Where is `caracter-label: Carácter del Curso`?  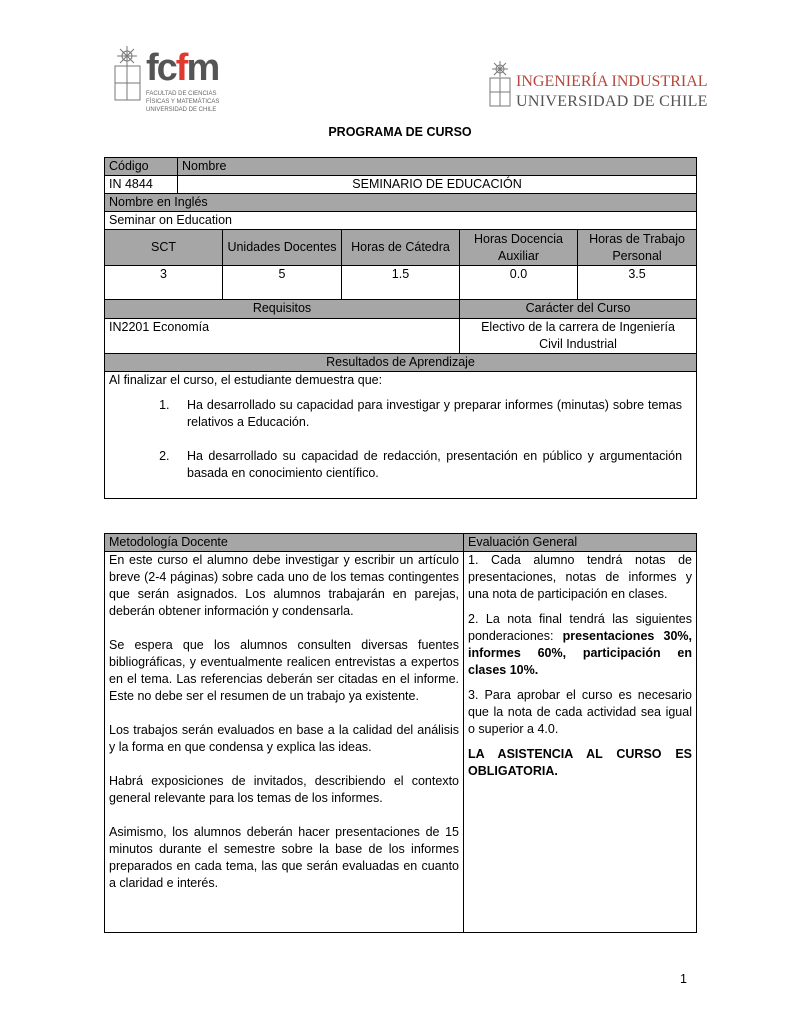
caracter-label: Carácter del Curso is located at coordinates (578, 309).